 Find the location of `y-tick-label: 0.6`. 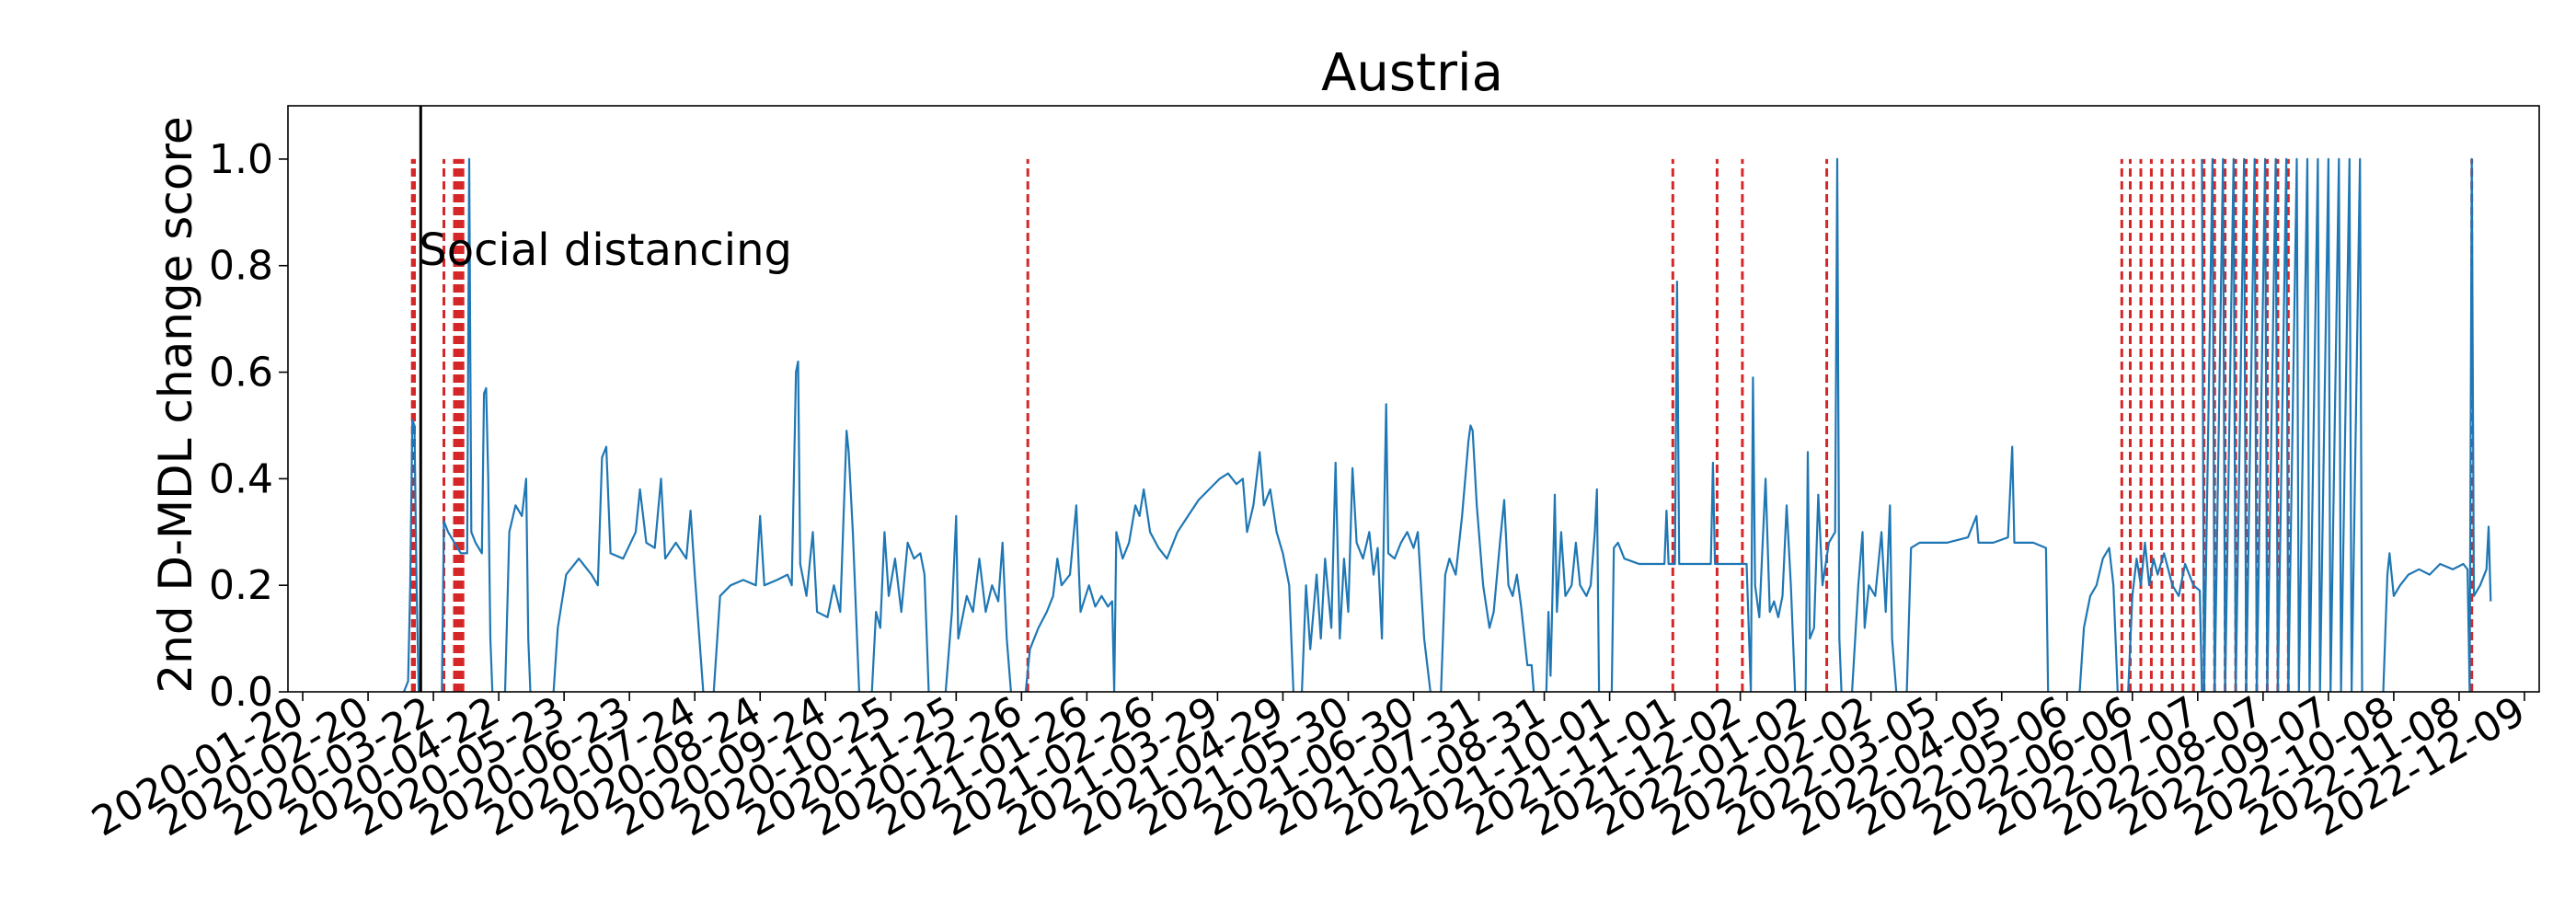

y-tick-label: 0.6 is located at coordinates (241, 373).